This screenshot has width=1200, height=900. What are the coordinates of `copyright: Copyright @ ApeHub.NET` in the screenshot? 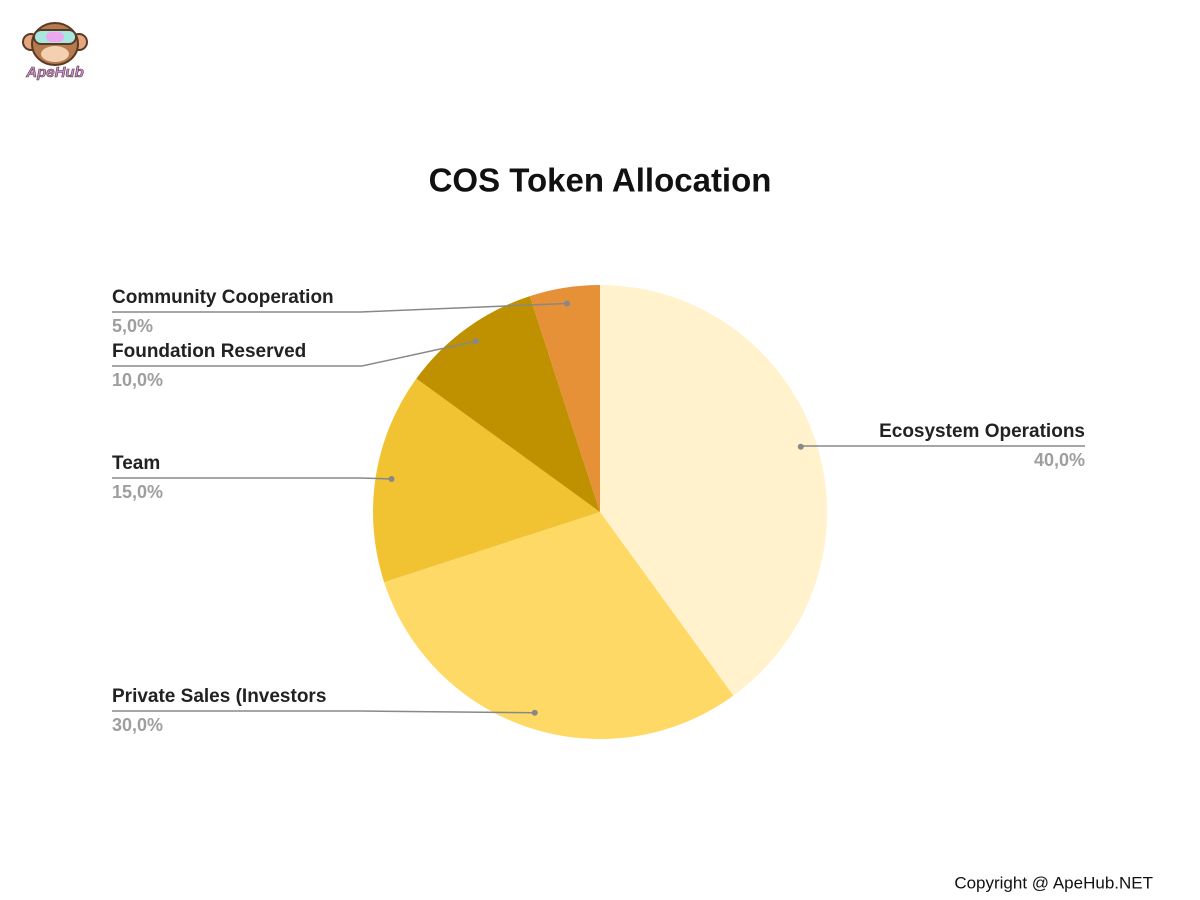 It's located at (1053, 882).